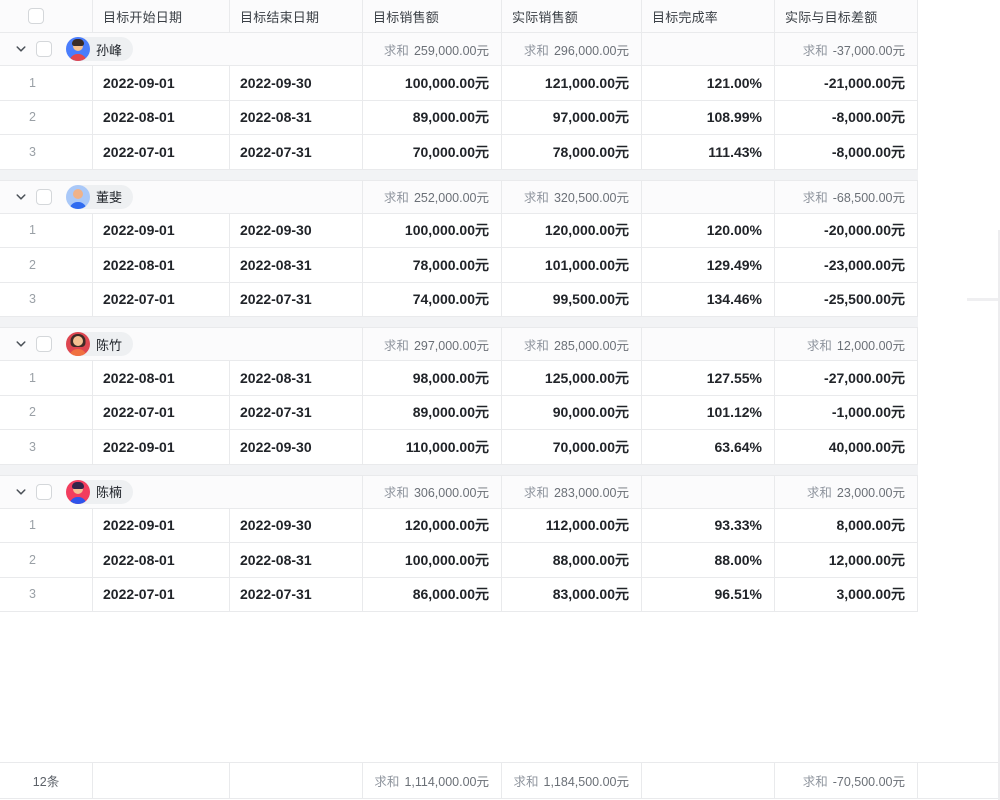 This screenshot has width=1000, height=800. What do you see at coordinates (432, 780) in the screenshot?
I see `footer-sum-target-sales: 求和 1,114,000.00元` at bounding box center [432, 780].